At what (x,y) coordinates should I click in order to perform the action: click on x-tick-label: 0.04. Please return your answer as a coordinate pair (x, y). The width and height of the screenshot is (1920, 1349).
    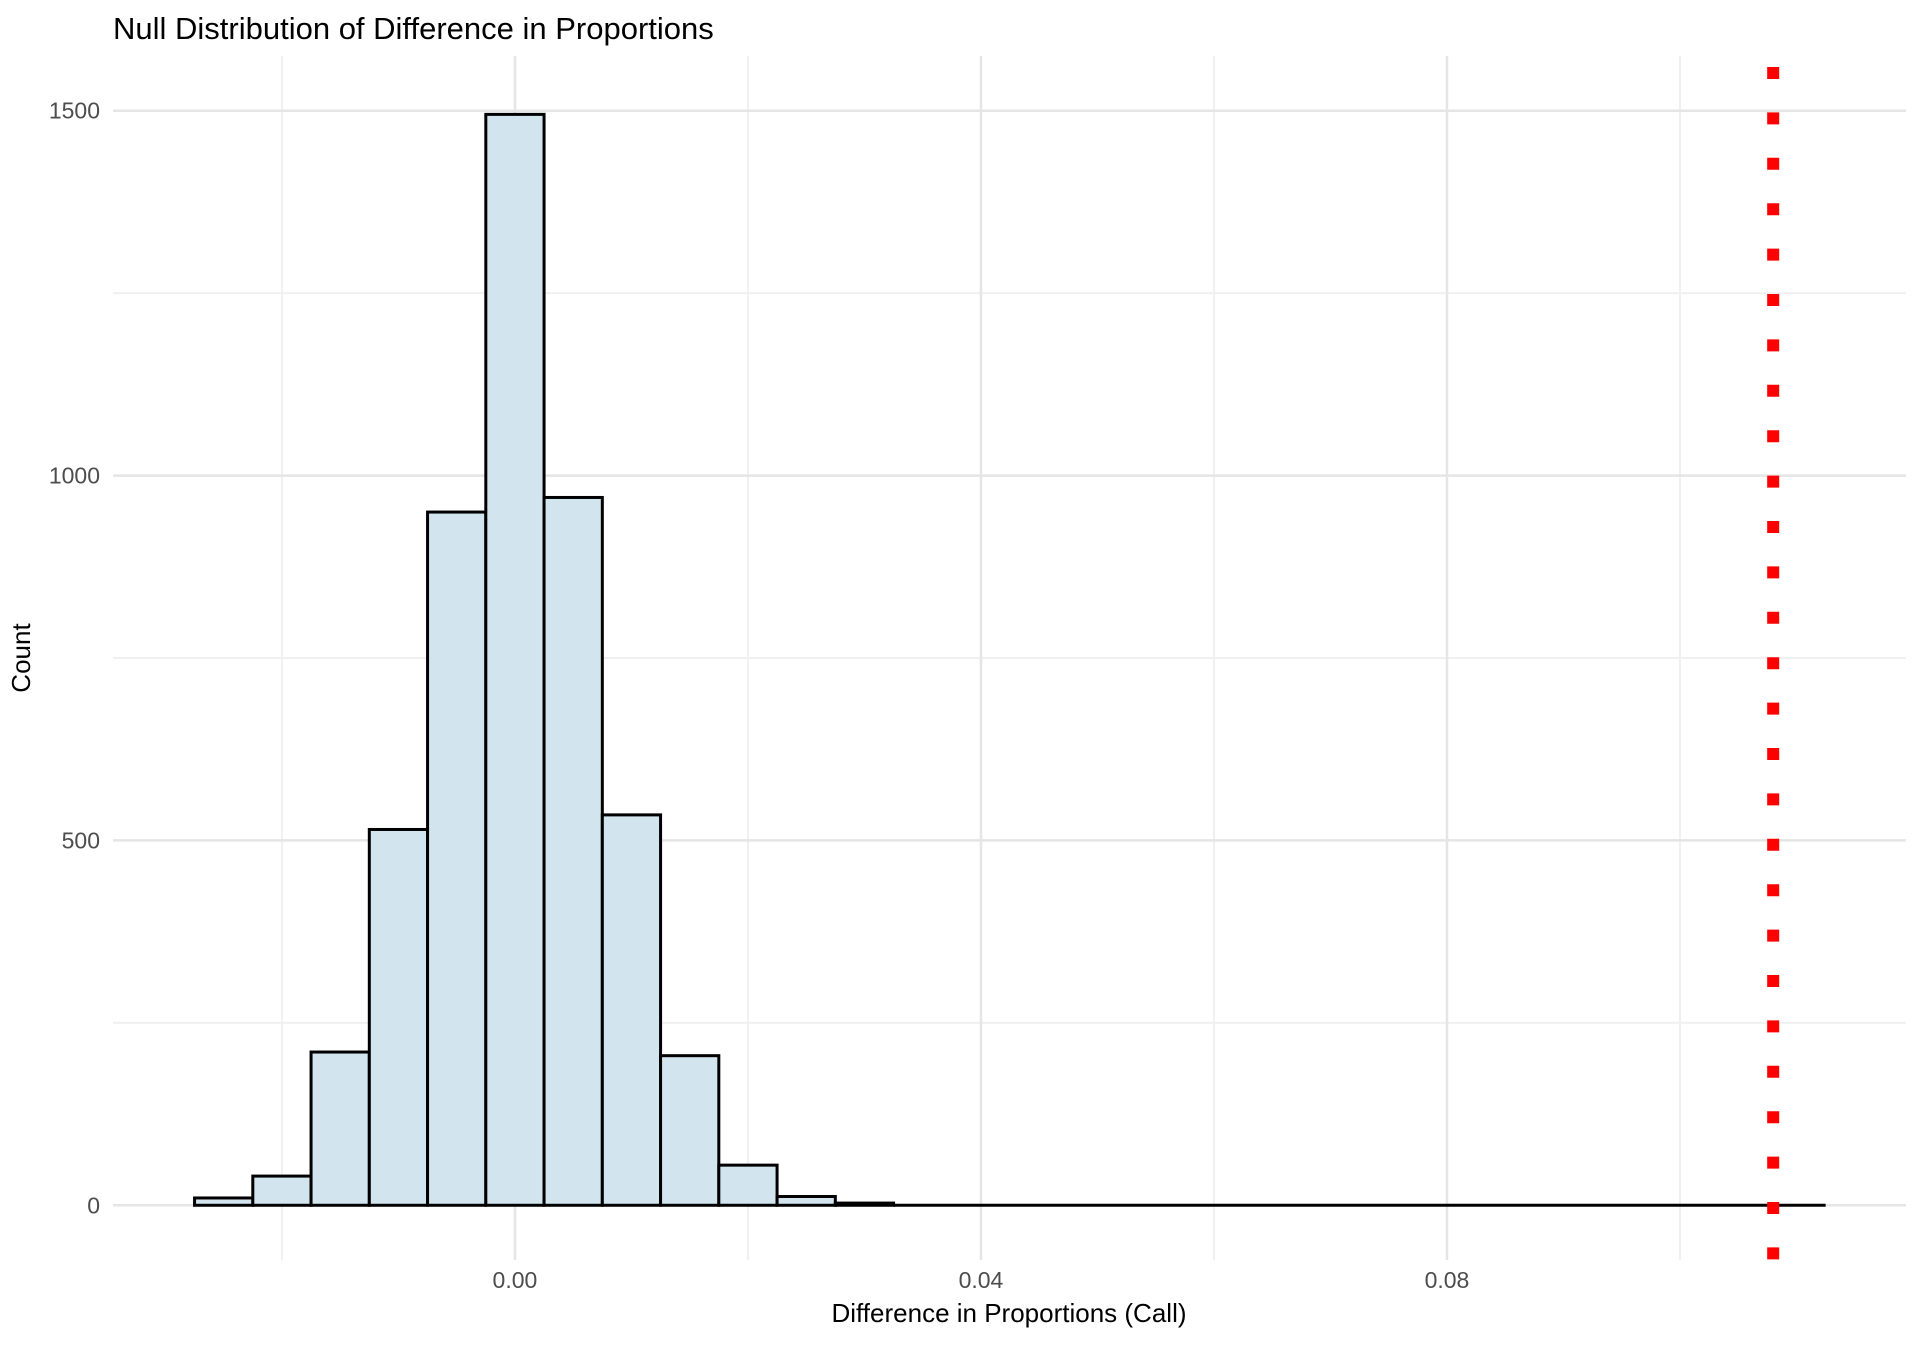
    Looking at the image, I should click on (981, 1280).